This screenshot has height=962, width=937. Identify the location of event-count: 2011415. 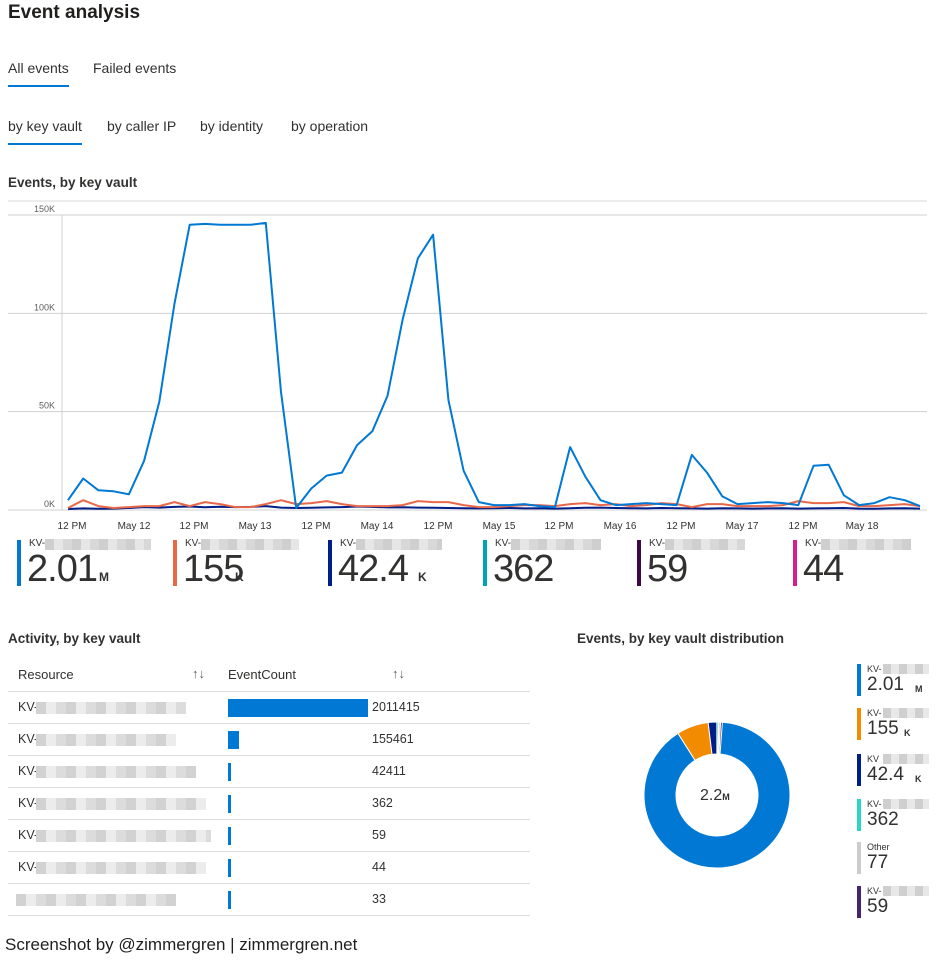
(396, 707).